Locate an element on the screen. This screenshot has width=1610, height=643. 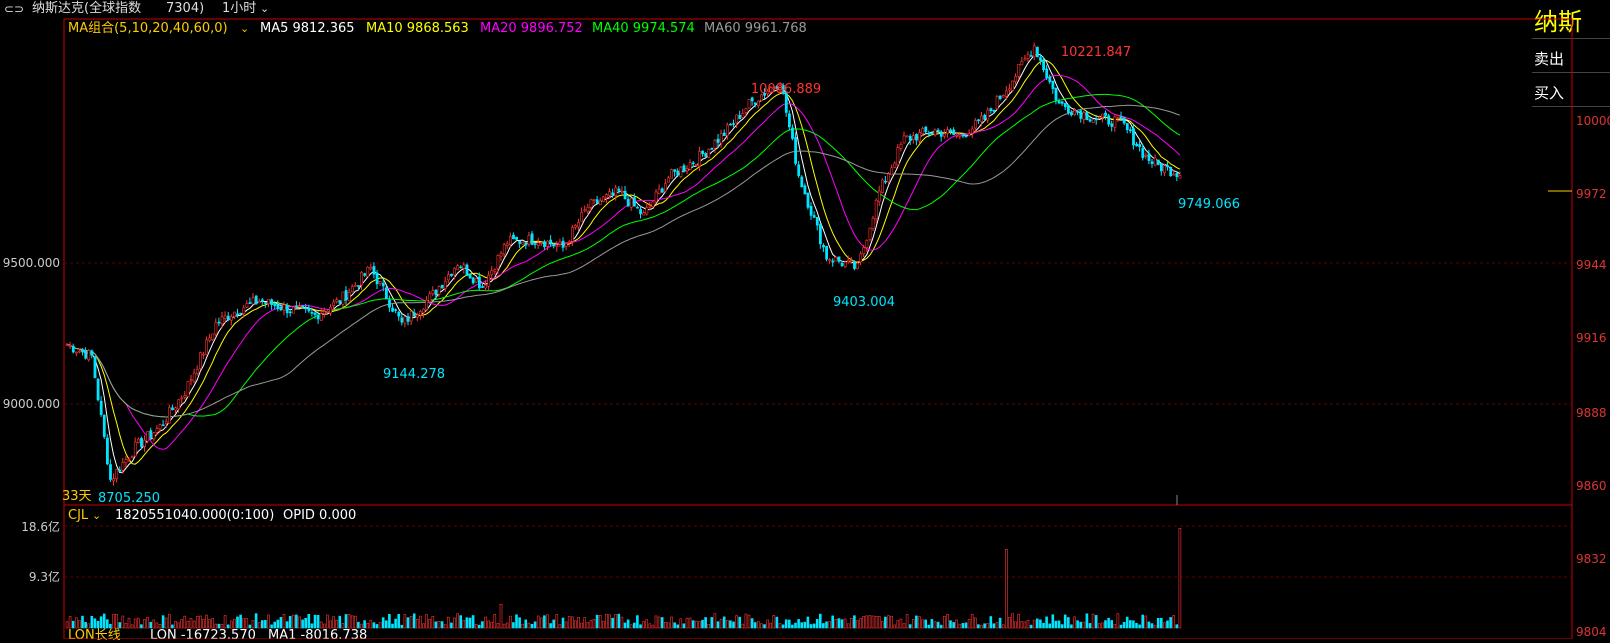
side-panel: 纳斯 卖出 买入 is located at coordinates (1571, 319).